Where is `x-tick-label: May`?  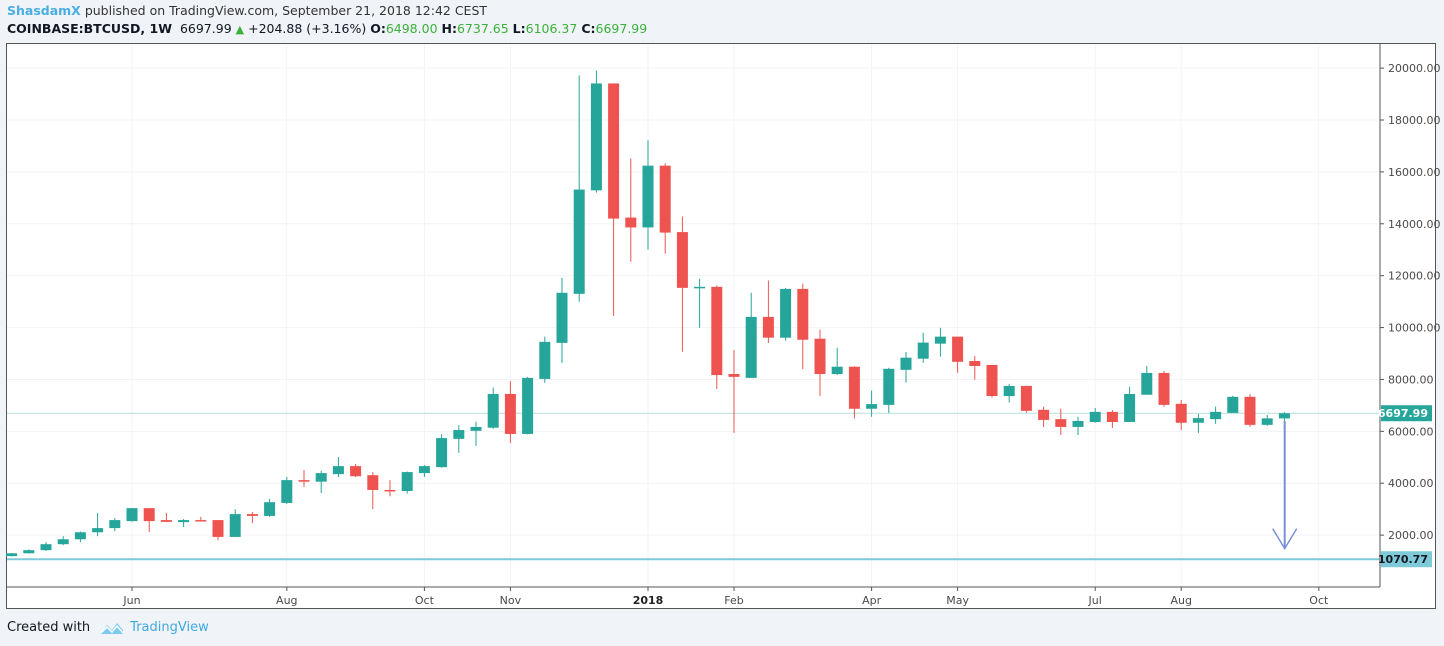 x-tick-label: May is located at coordinates (957, 600).